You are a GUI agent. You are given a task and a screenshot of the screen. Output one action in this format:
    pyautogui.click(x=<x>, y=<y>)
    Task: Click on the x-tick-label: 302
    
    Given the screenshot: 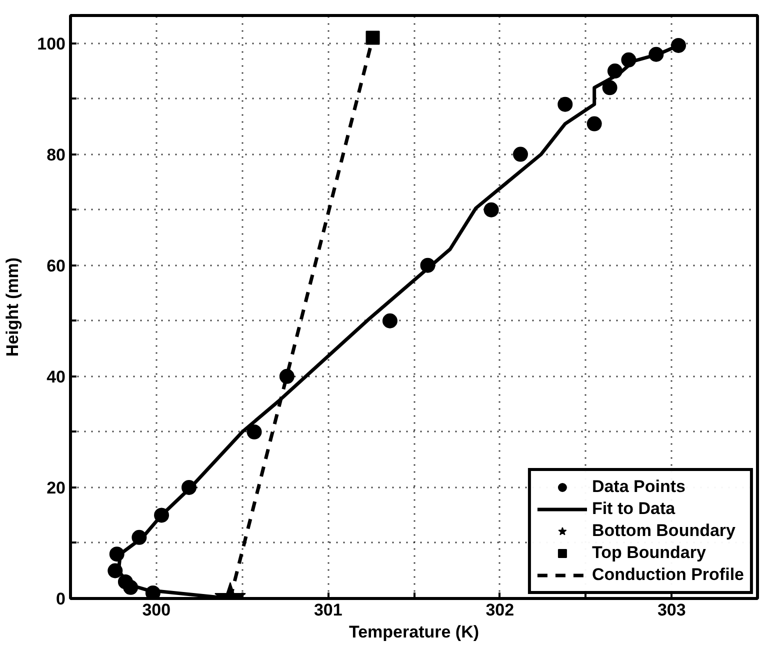 What is the action you would take?
    pyautogui.click(x=500, y=610)
    